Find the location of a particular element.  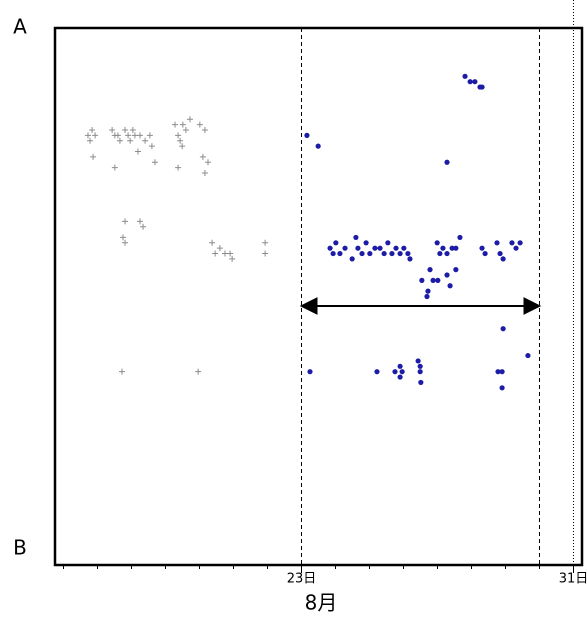

x-axis-label: 8月 is located at coordinates (321, 603).